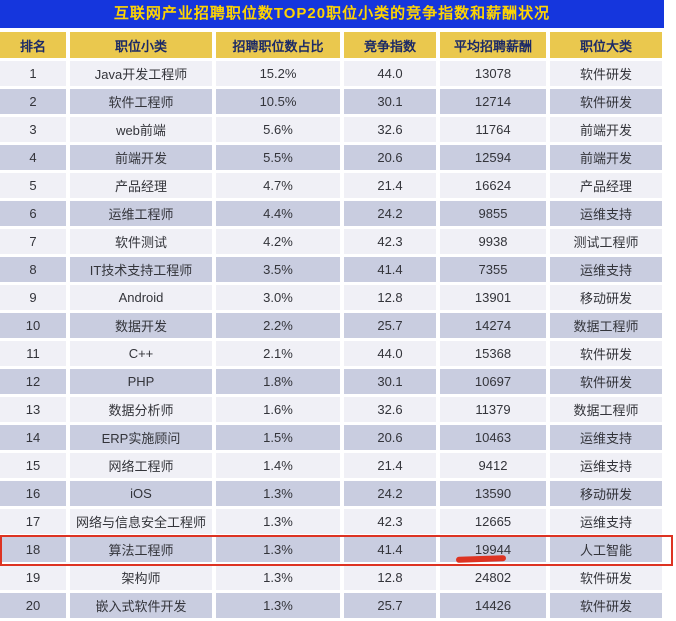 The width and height of the screenshot is (676, 621). Describe the element at coordinates (493, 409) in the screenshot. I see `cell-avg-salary: 11379` at that location.